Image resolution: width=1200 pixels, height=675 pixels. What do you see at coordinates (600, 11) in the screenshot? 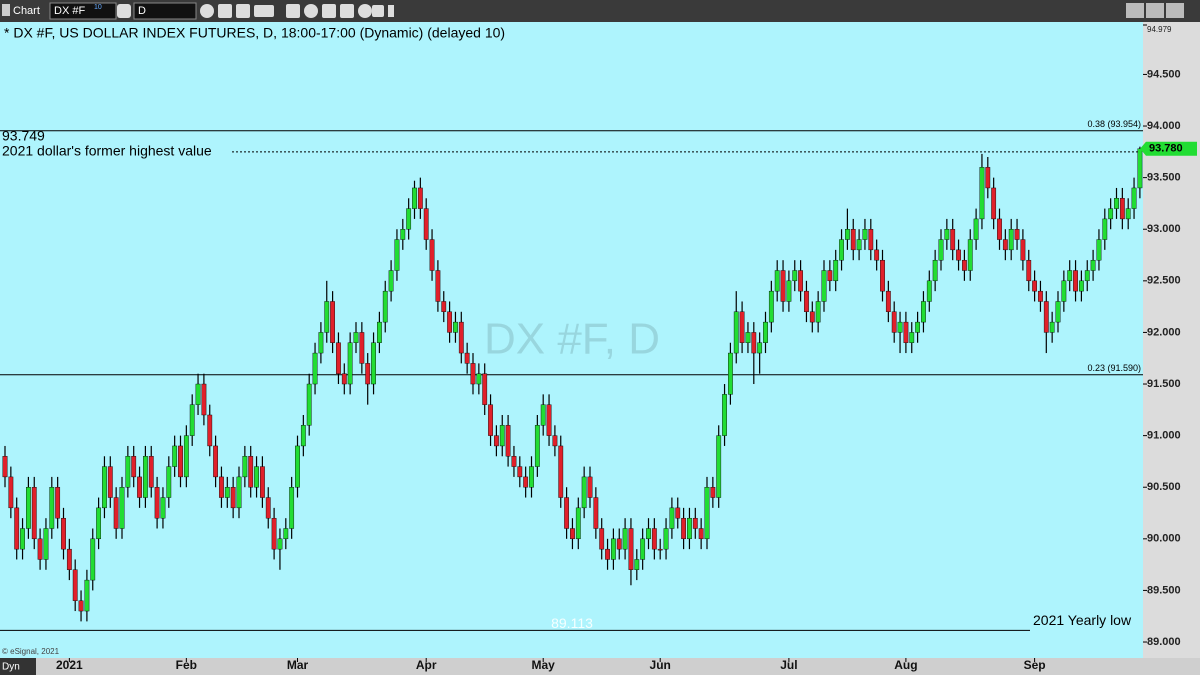
I see `toolbar` at bounding box center [600, 11].